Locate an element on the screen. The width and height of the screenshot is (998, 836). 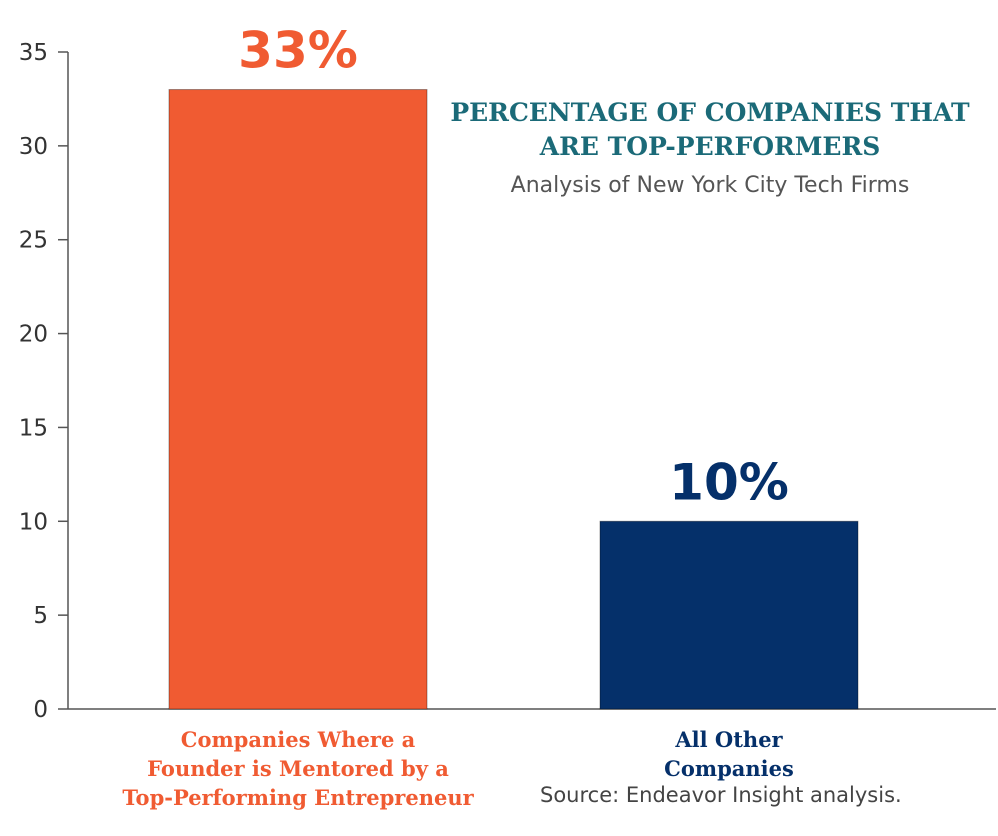
source-note: Source: Endeavor Insight analysis. is located at coordinates (721, 795).